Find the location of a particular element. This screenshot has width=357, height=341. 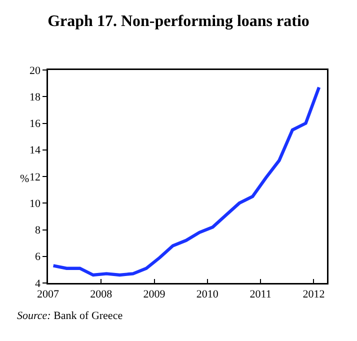

y-tick-label: 14 is located at coordinates (35, 150).